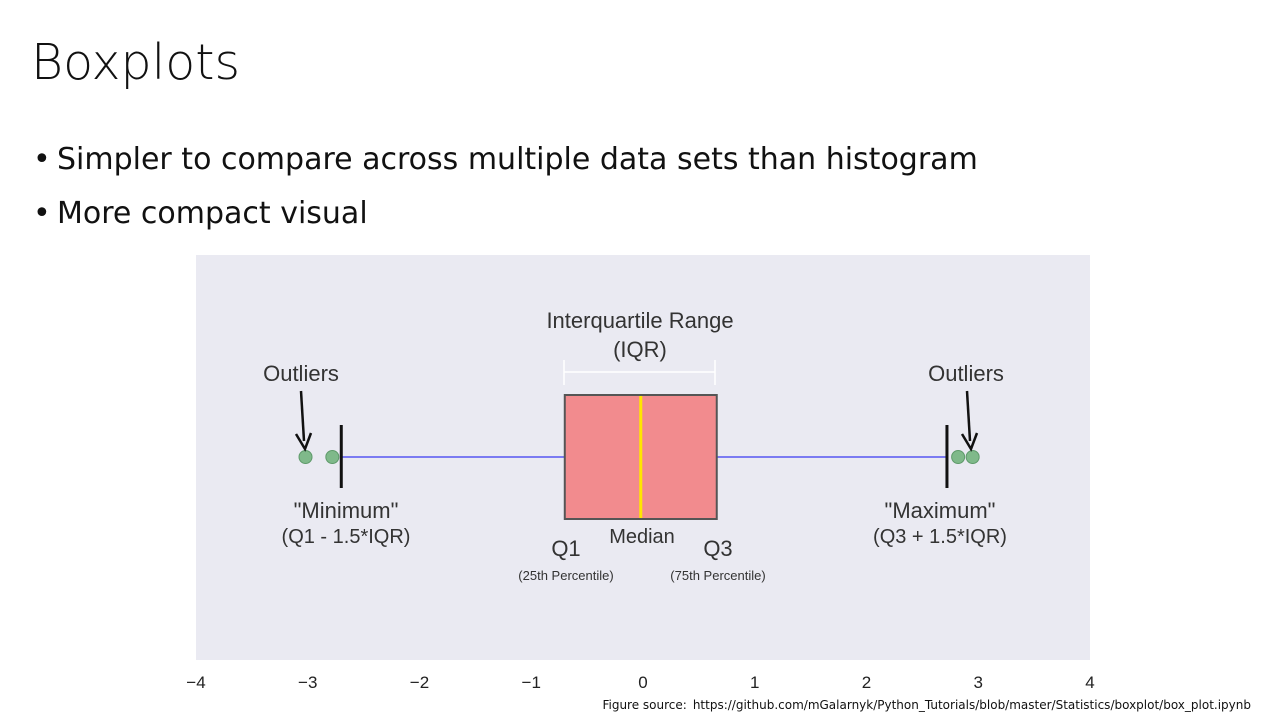 The width and height of the screenshot is (1280, 720). Describe the element at coordinates (940, 510) in the screenshot. I see `maximum-label: "Maximum"` at that location.